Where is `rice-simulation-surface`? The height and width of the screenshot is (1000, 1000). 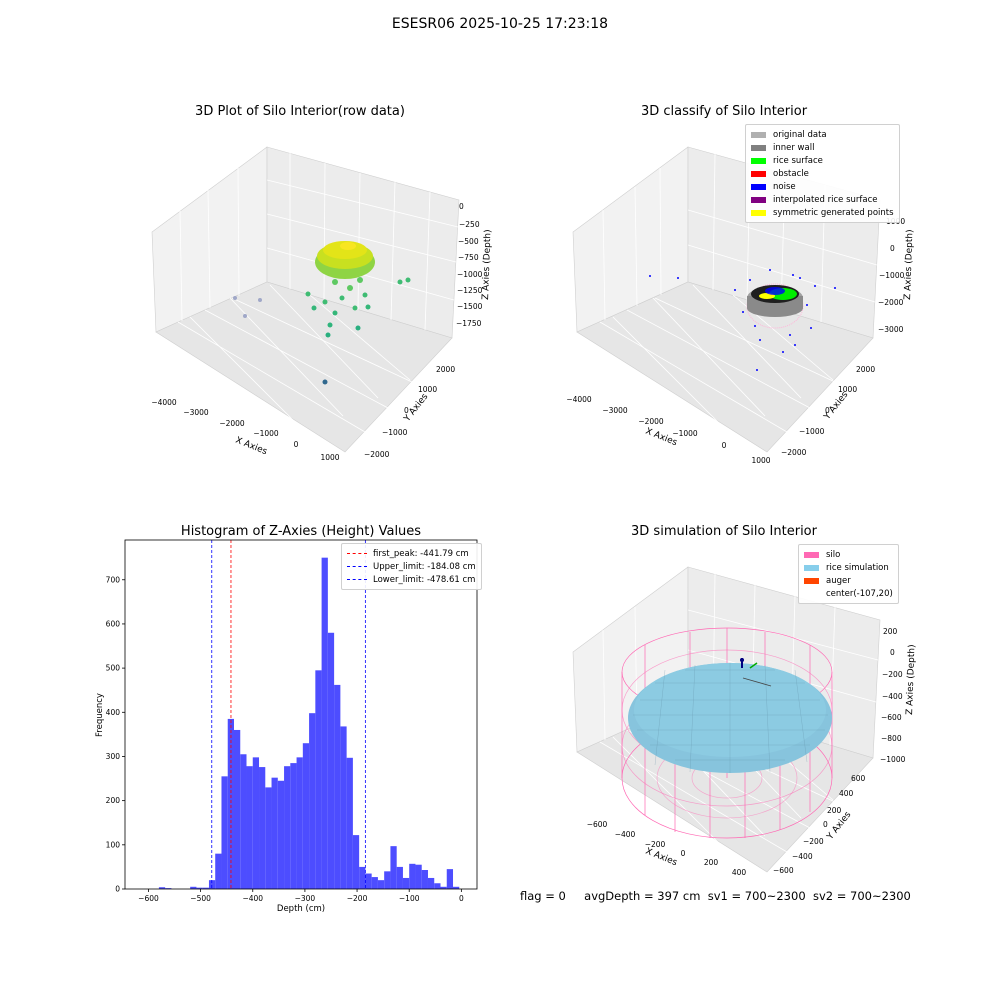
rice-simulation-surface is located at coordinates (730, 718).